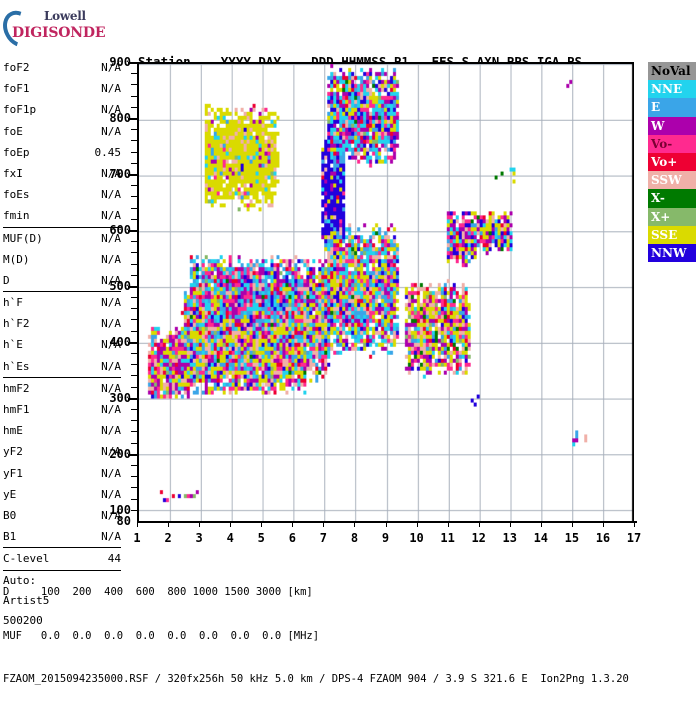  Describe the element at coordinates (62, 344) in the screenshot. I see `param-row-he: h`E N/A` at that location.